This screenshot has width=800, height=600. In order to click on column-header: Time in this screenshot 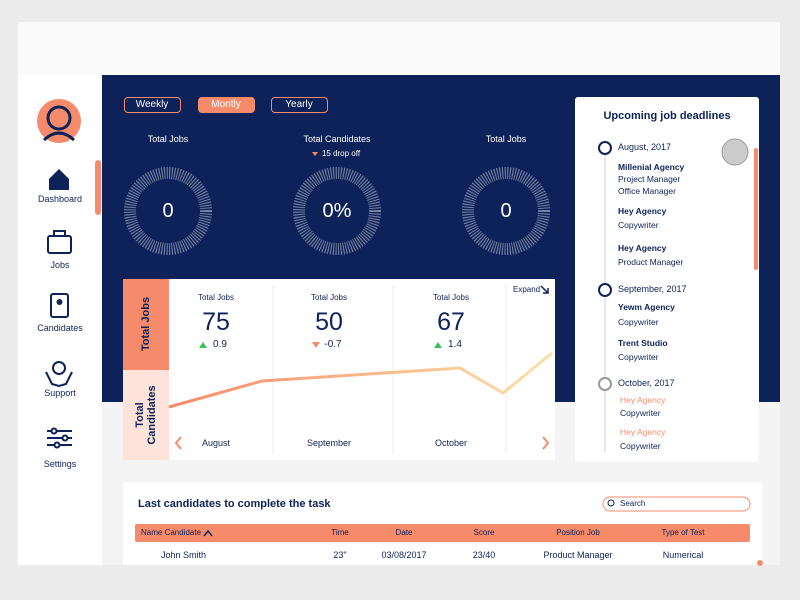, I will do `click(340, 532)`.